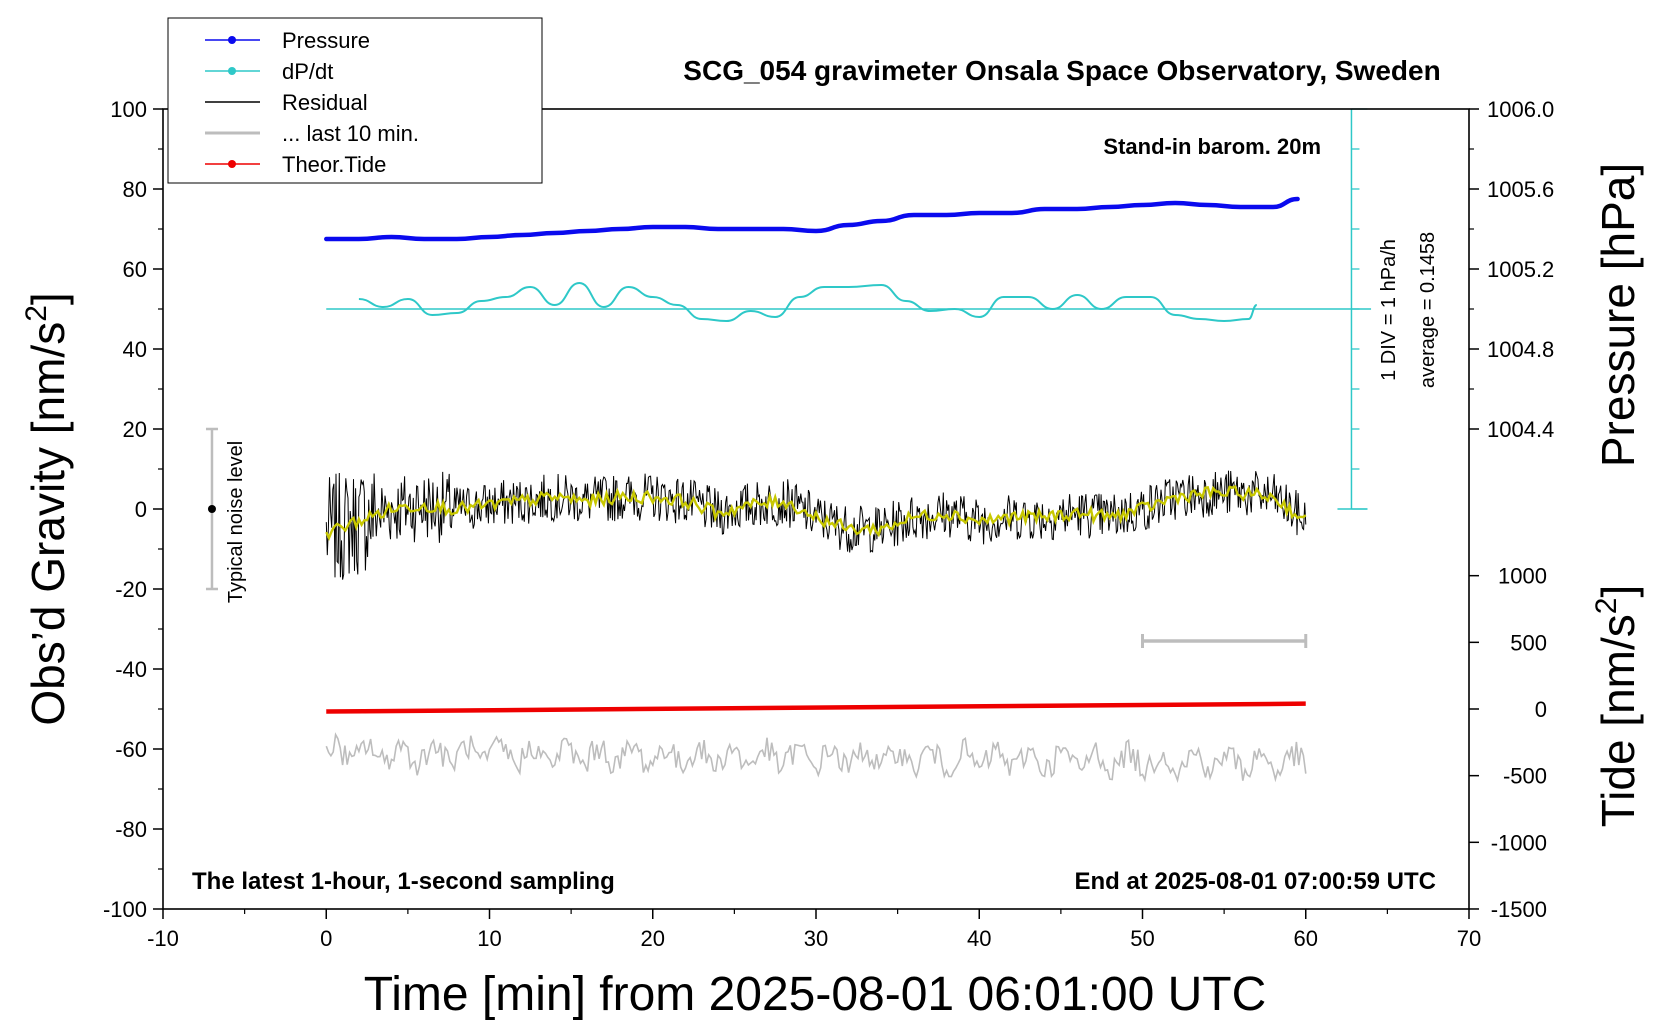 This screenshot has width=1660, height=1020. What do you see at coordinates (1522, 576) in the screenshot?
I see `tide-tick-label: 1000` at bounding box center [1522, 576].